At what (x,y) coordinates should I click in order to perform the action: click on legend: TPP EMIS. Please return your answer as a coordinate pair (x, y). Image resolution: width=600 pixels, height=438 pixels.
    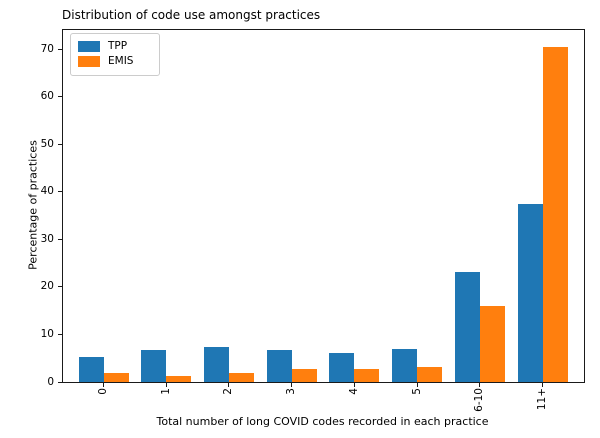
    Looking at the image, I should click on (115, 54).